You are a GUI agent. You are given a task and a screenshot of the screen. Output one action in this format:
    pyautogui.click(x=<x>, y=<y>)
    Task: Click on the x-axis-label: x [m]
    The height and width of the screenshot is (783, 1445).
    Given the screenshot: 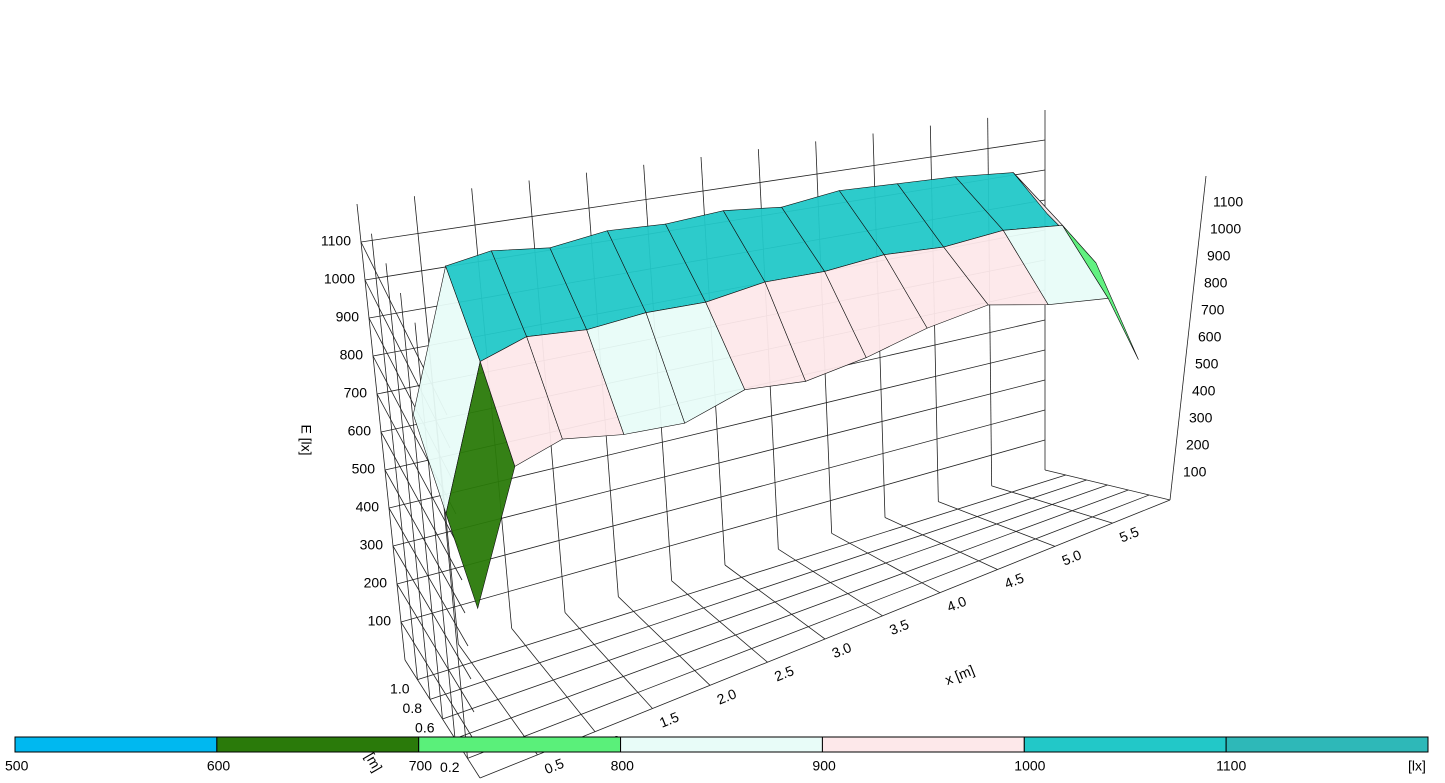 What is the action you would take?
    pyautogui.click(x=959, y=675)
    